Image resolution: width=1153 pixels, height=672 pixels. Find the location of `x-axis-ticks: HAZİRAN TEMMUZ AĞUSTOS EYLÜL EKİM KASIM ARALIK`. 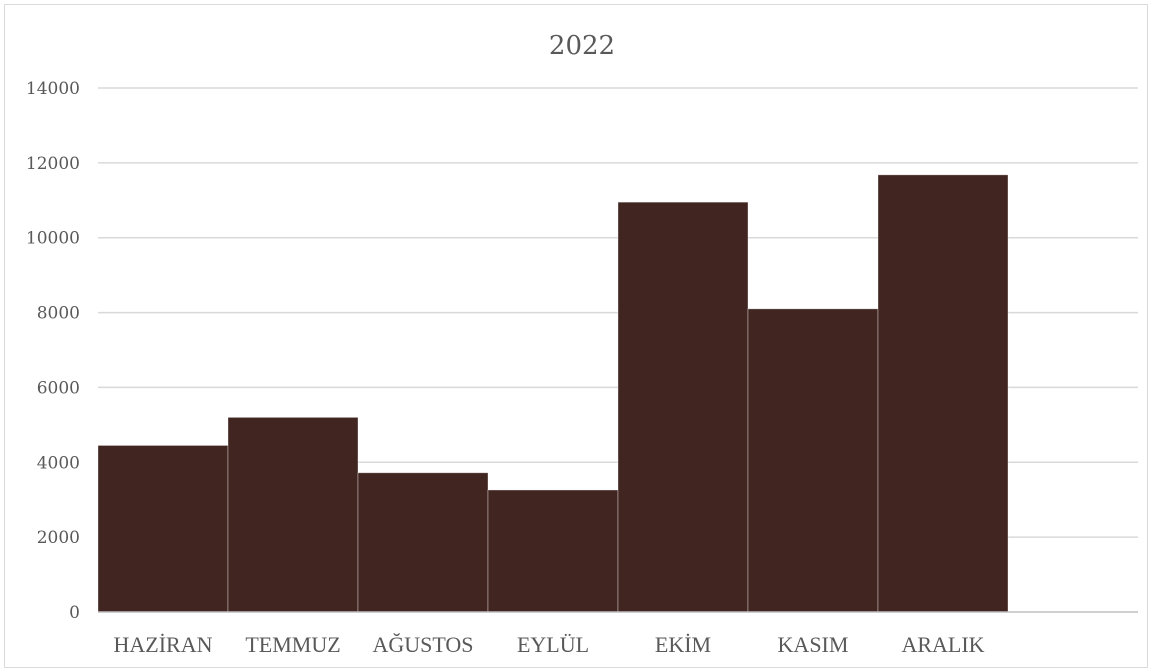

x-axis-ticks: HAZİRAN TEMMUZ AĞUSTOS EYLÜL EKİM KASIM ARALIK is located at coordinates (549, 644).